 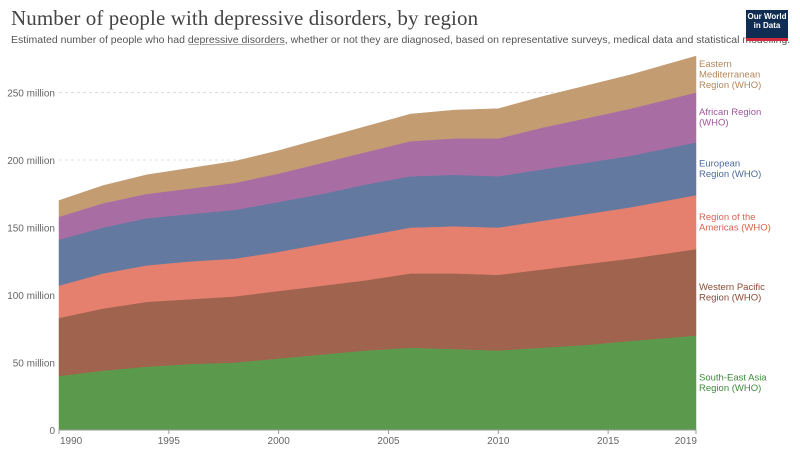 What do you see at coordinates (236, 40) in the screenshot?
I see `depressive-disorders-link: depressive disorders` at bounding box center [236, 40].